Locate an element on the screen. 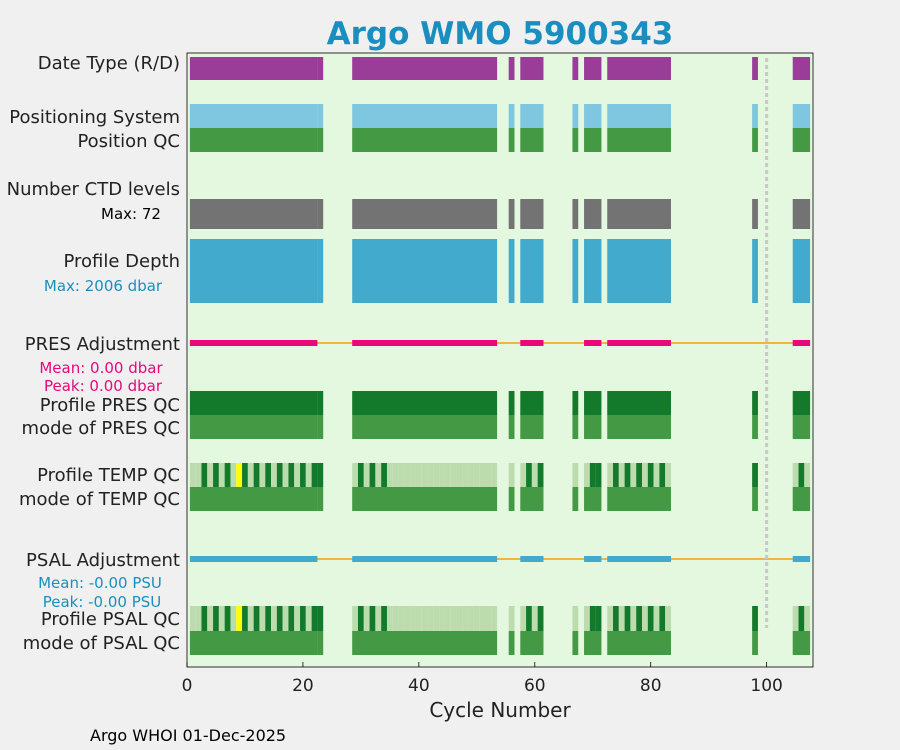  label-position-qc: Position QC is located at coordinates (128, 141).